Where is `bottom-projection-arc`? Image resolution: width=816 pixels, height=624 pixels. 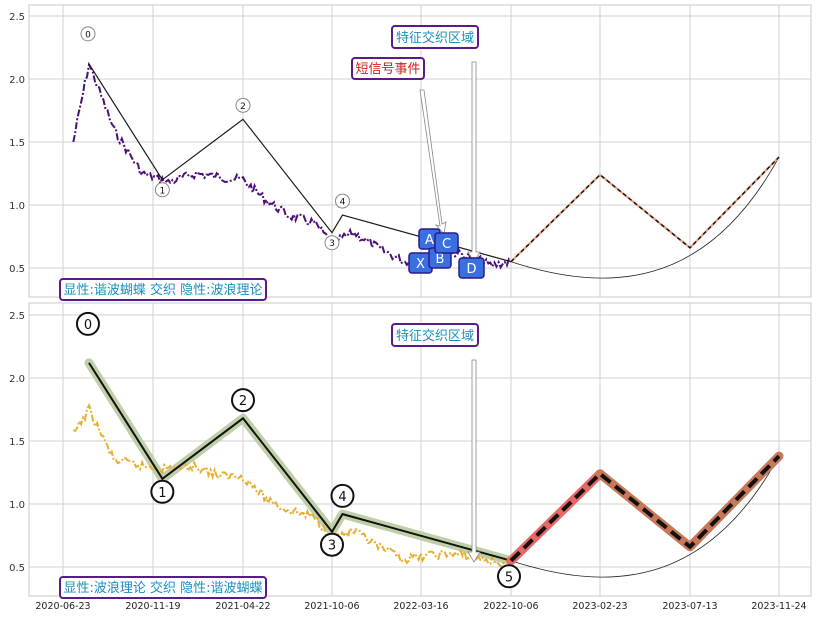 bottom-projection-arc is located at coordinates (645, 516).